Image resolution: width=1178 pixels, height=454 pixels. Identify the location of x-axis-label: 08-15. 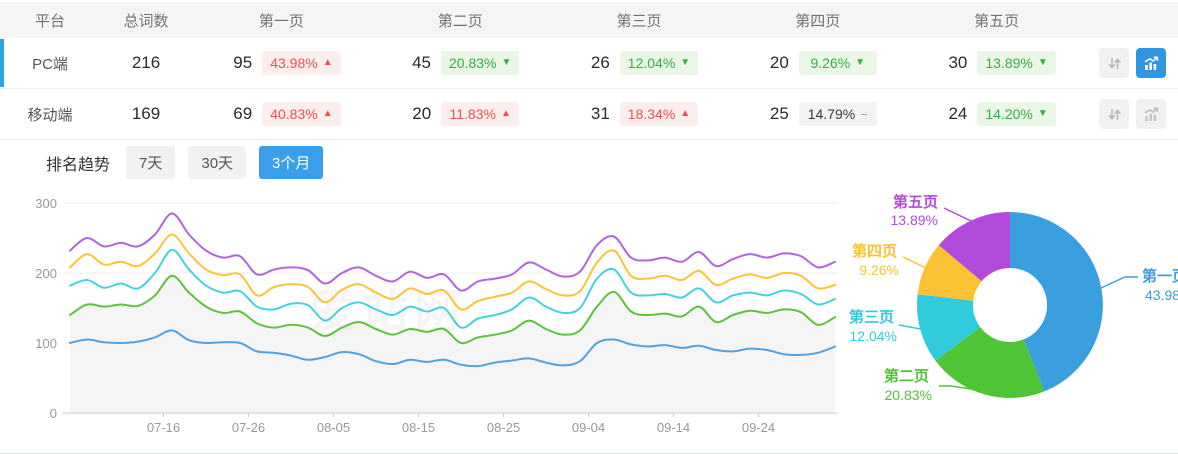
(418, 427).